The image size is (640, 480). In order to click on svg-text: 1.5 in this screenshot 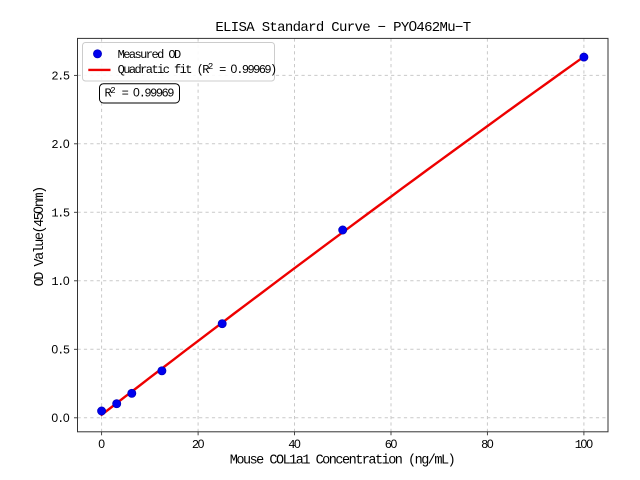, I will do `click(60, 213)`.